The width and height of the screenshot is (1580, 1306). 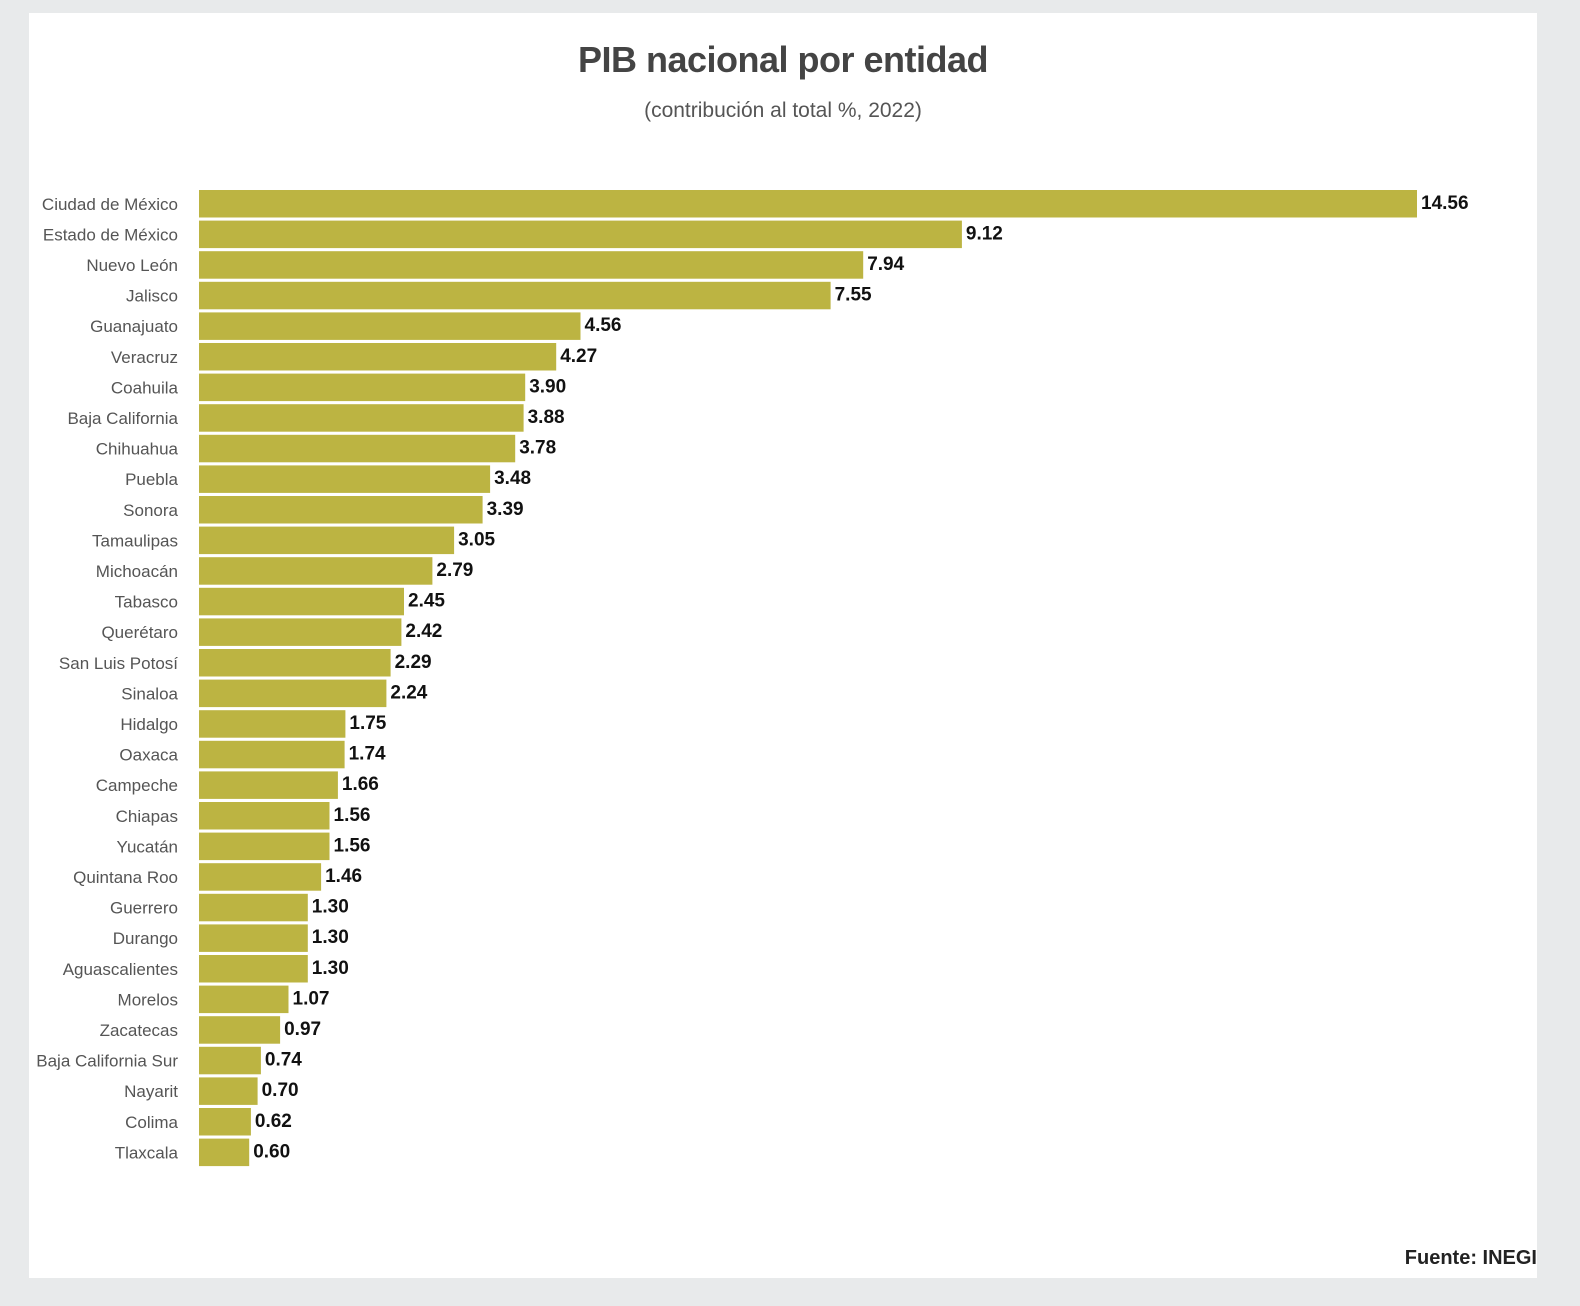 What do you see at coordinates (146, 602) in the screenshot?
I see `category-label: Tabasco` at bounding box center [146, 602].